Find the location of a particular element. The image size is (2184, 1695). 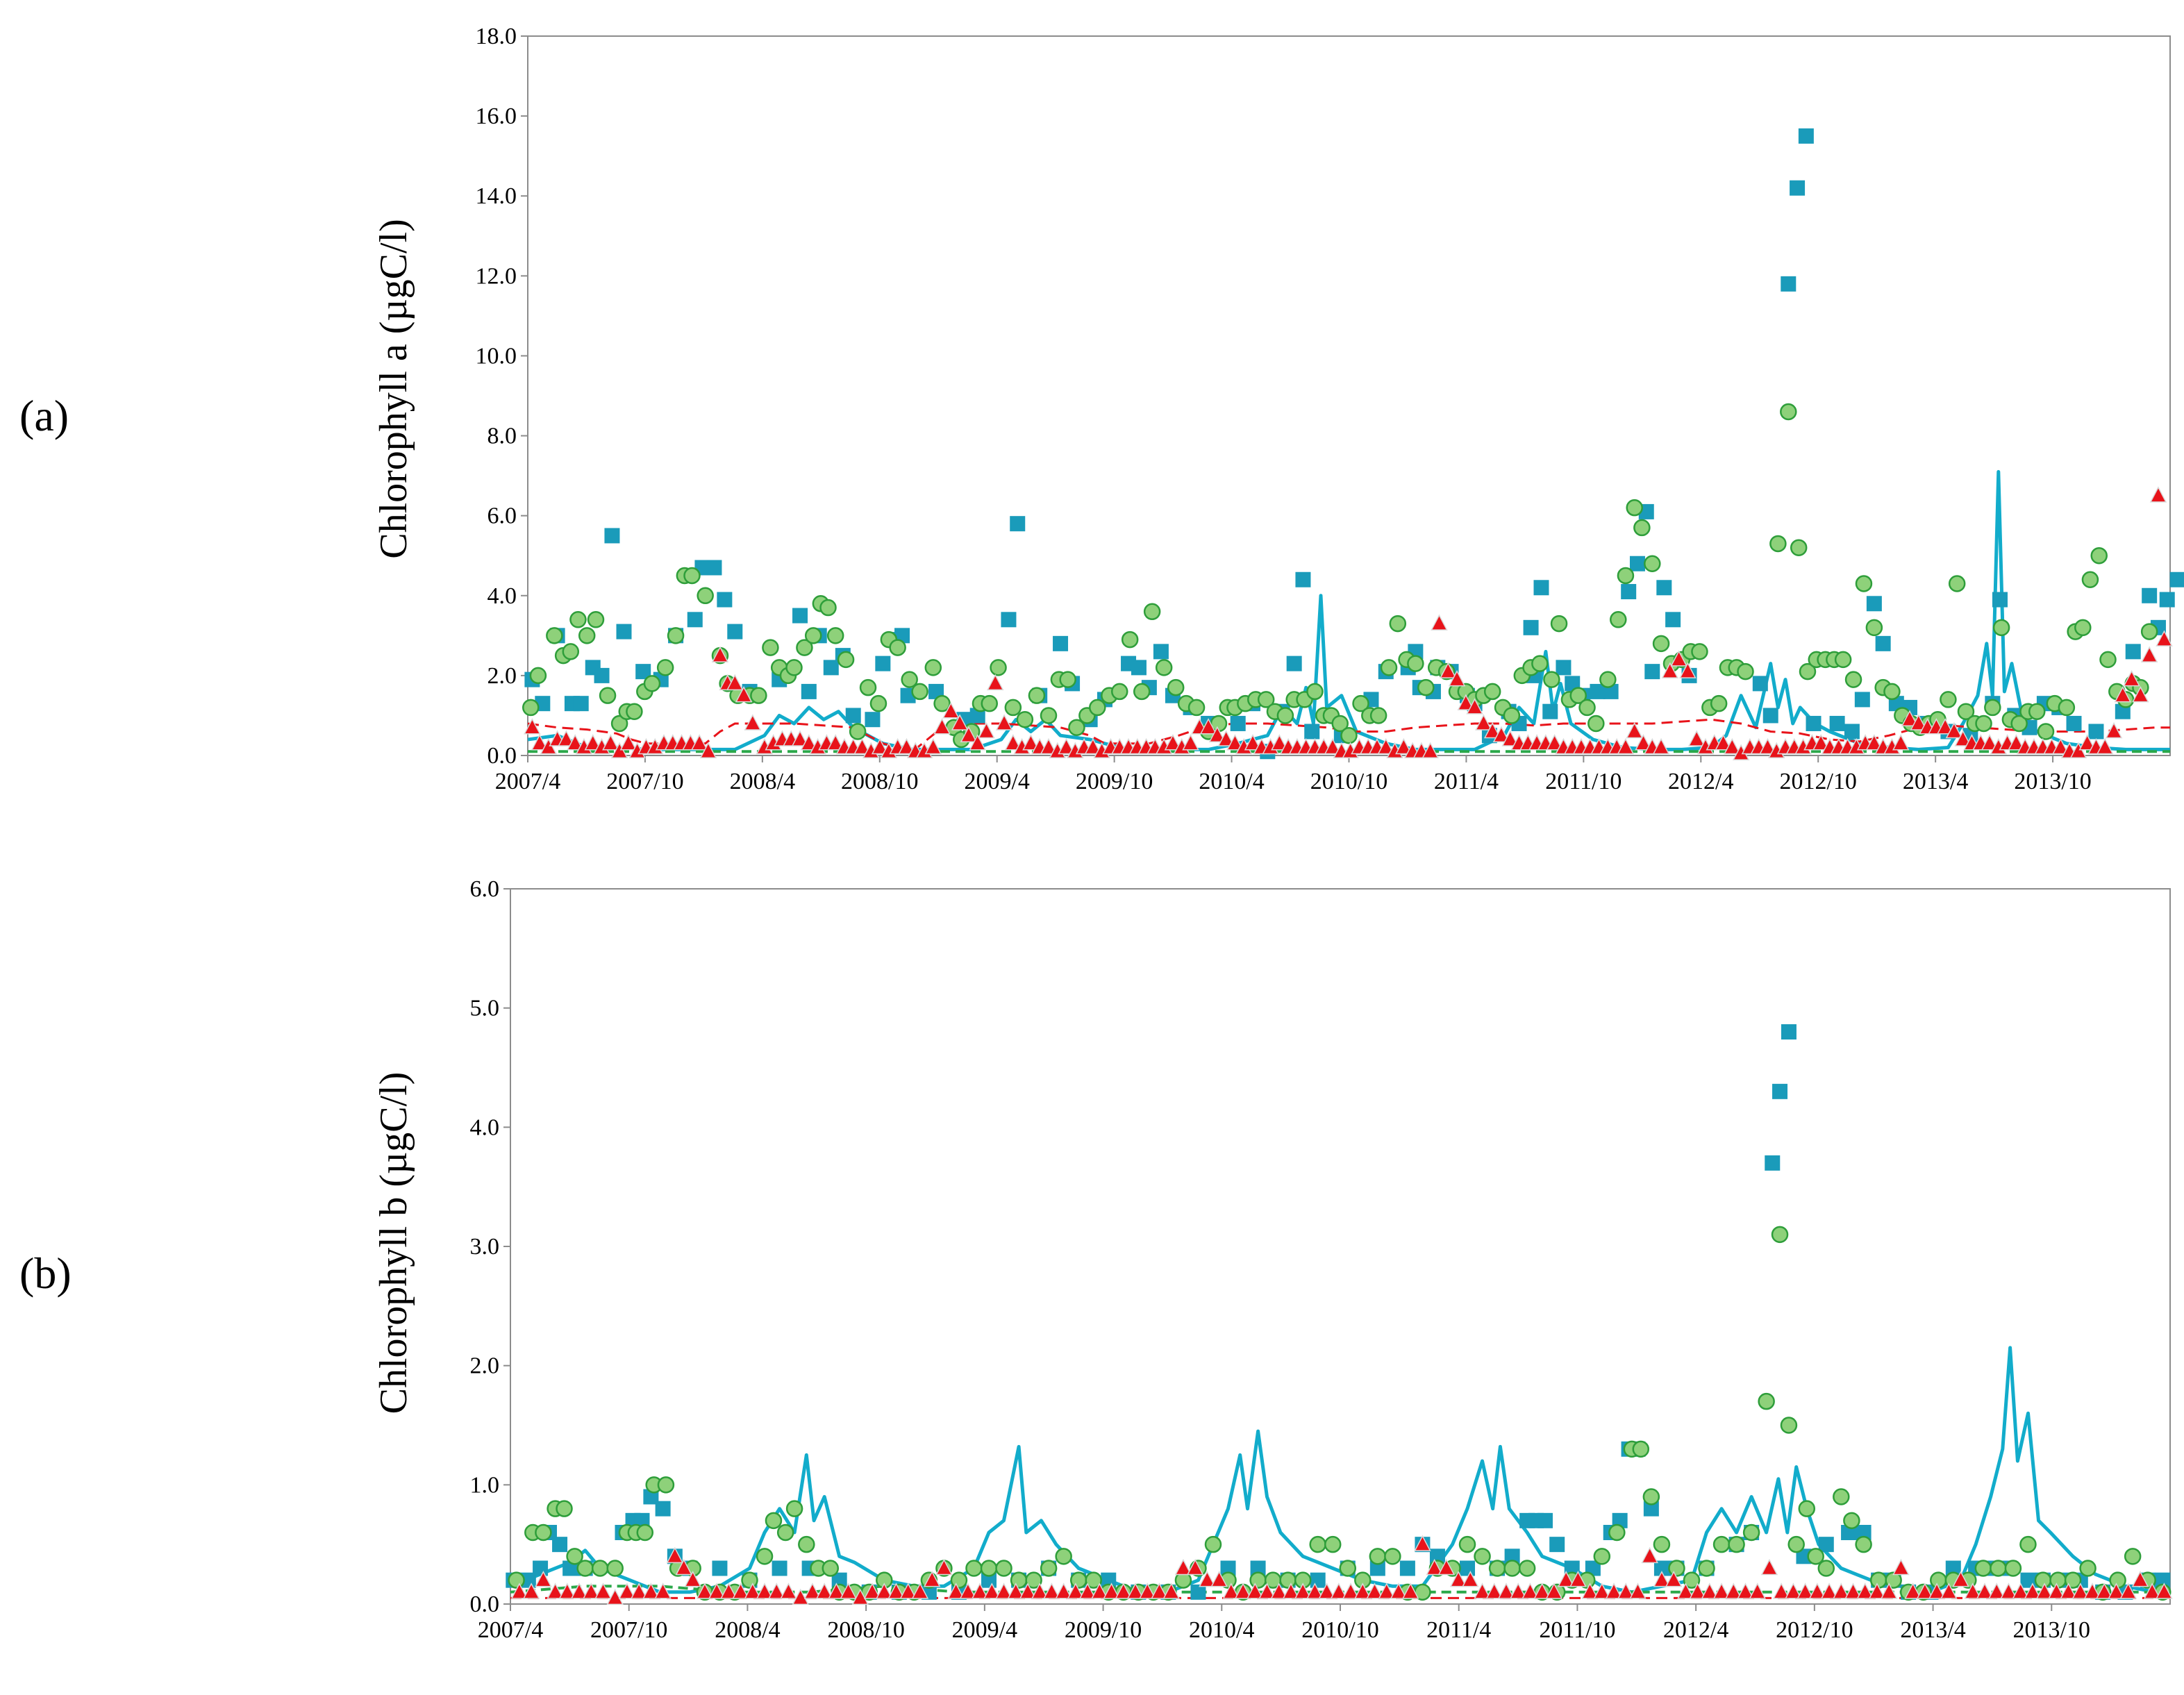

x-tick-label: 2007/4 is located at coordinates (511, 1630).